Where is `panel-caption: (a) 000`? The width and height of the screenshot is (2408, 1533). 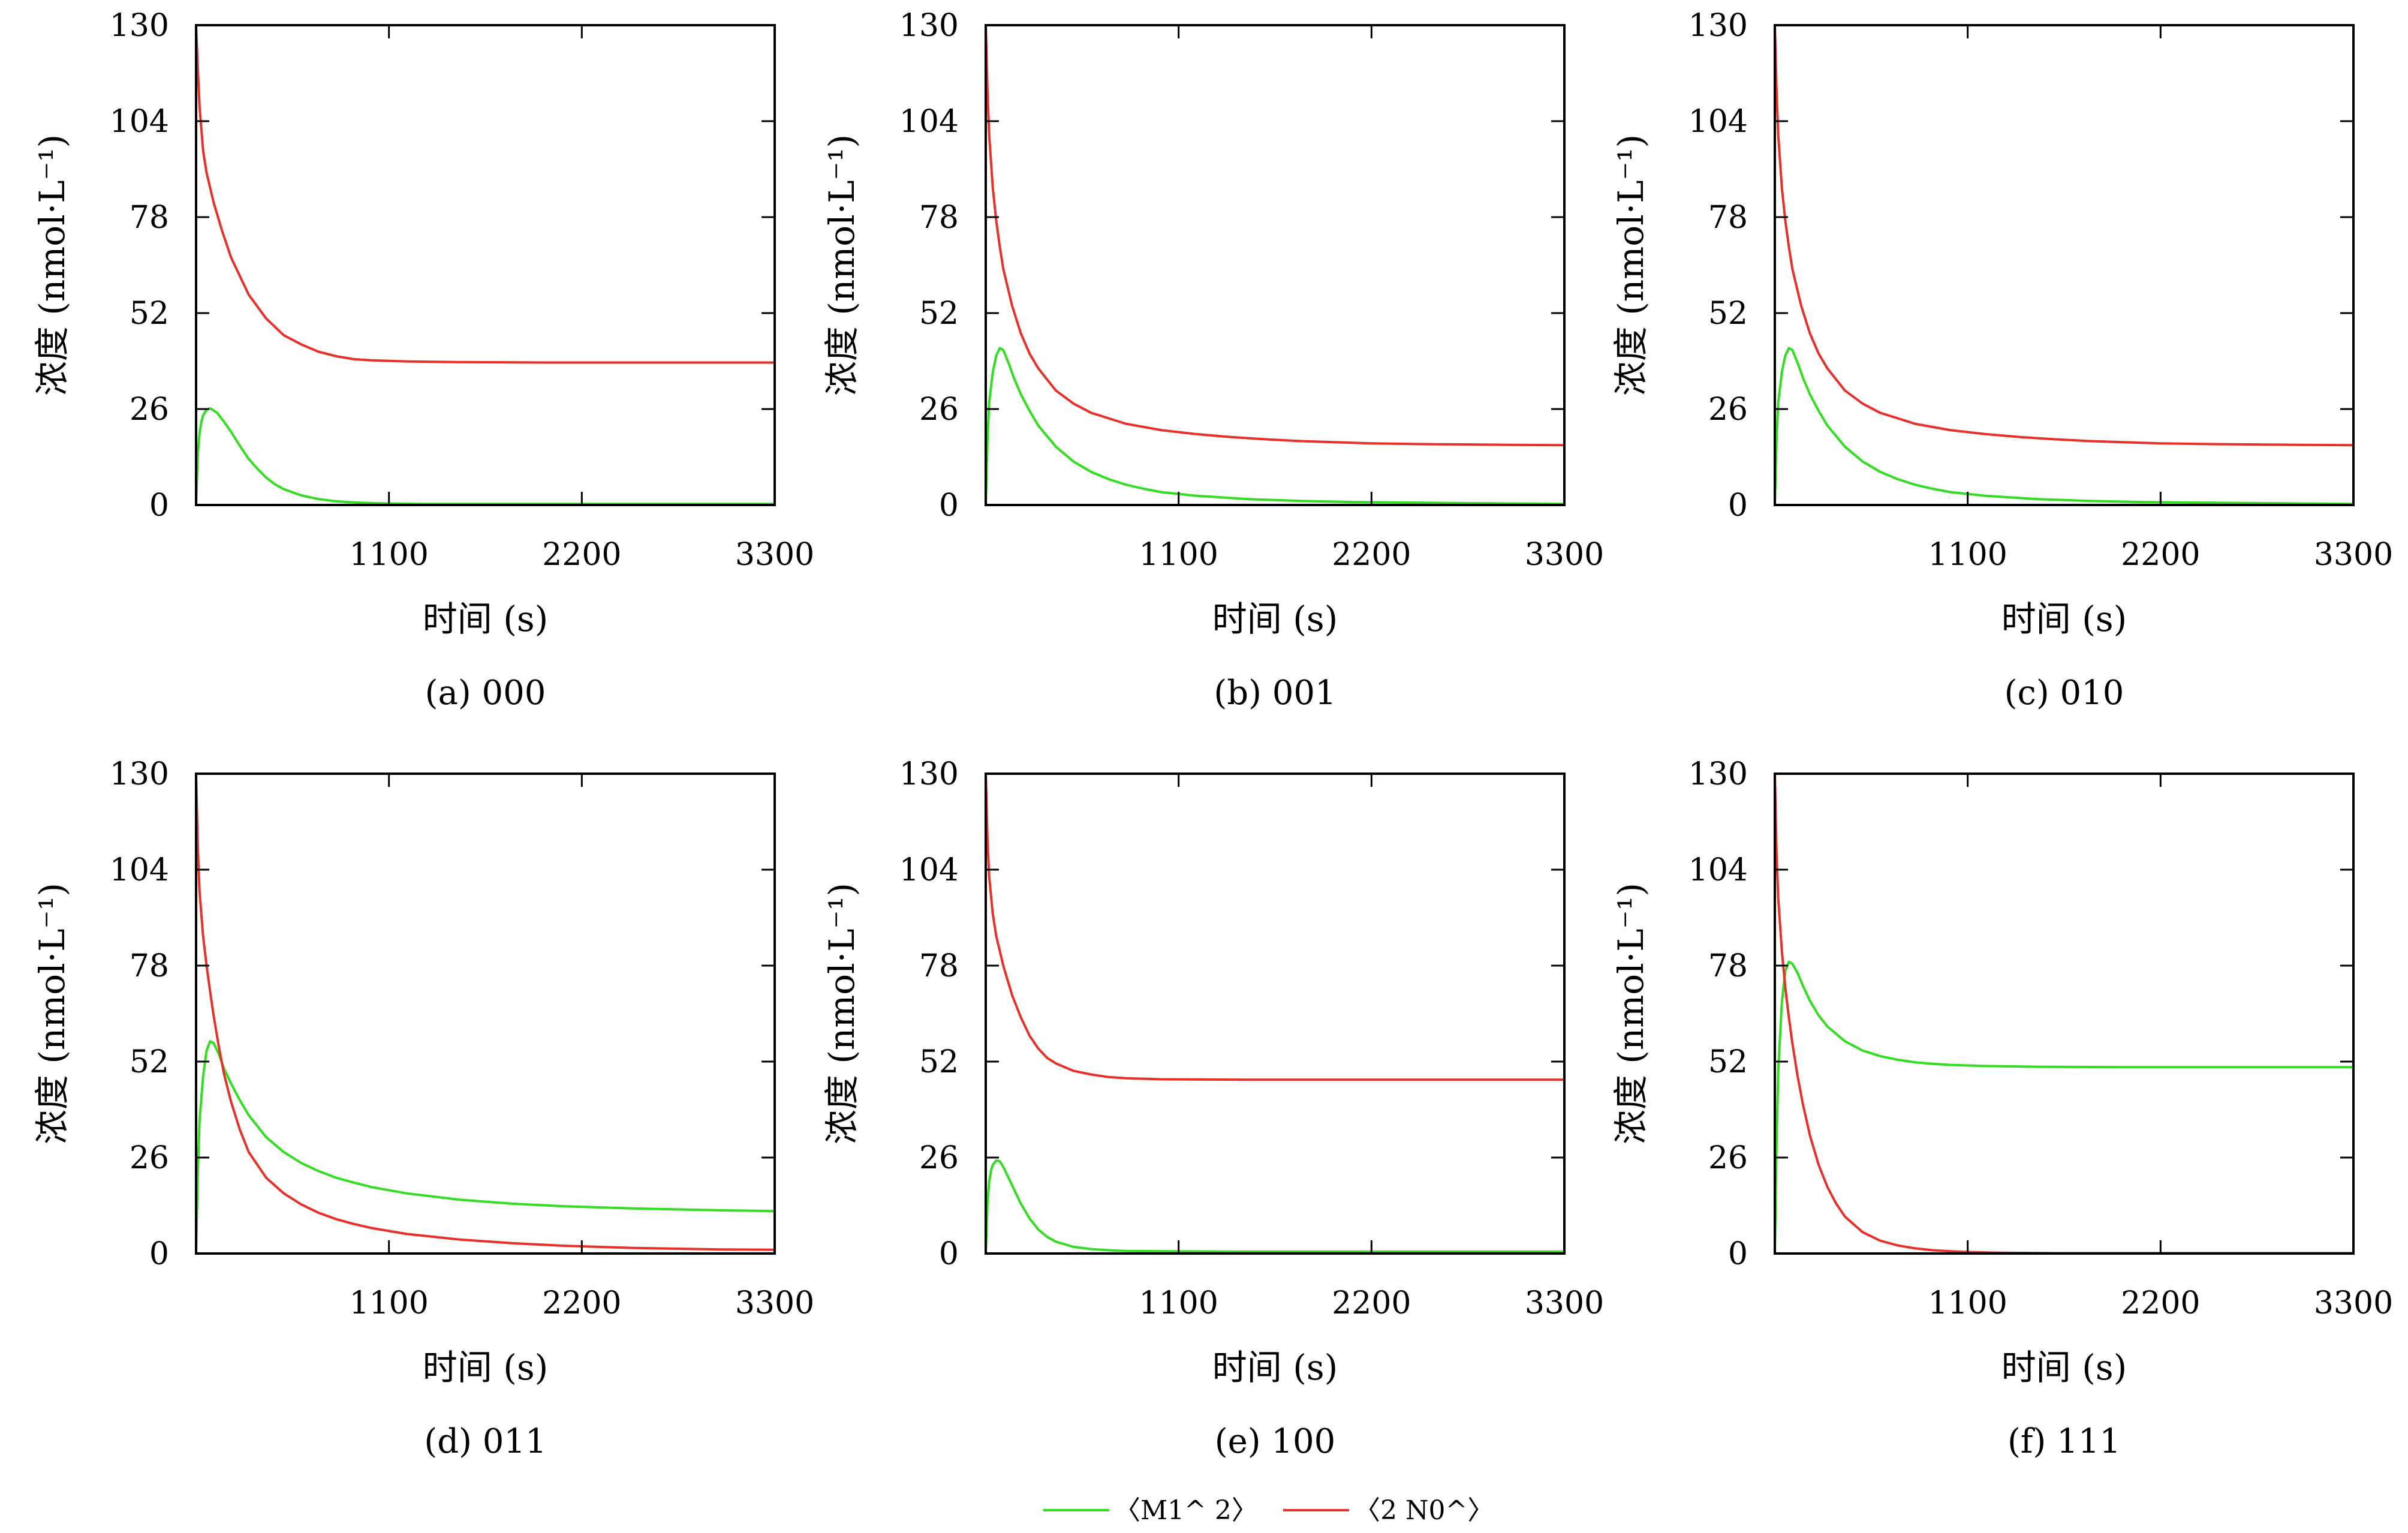
panel-caption: (a) 000 is located at coordinates (486, 693).